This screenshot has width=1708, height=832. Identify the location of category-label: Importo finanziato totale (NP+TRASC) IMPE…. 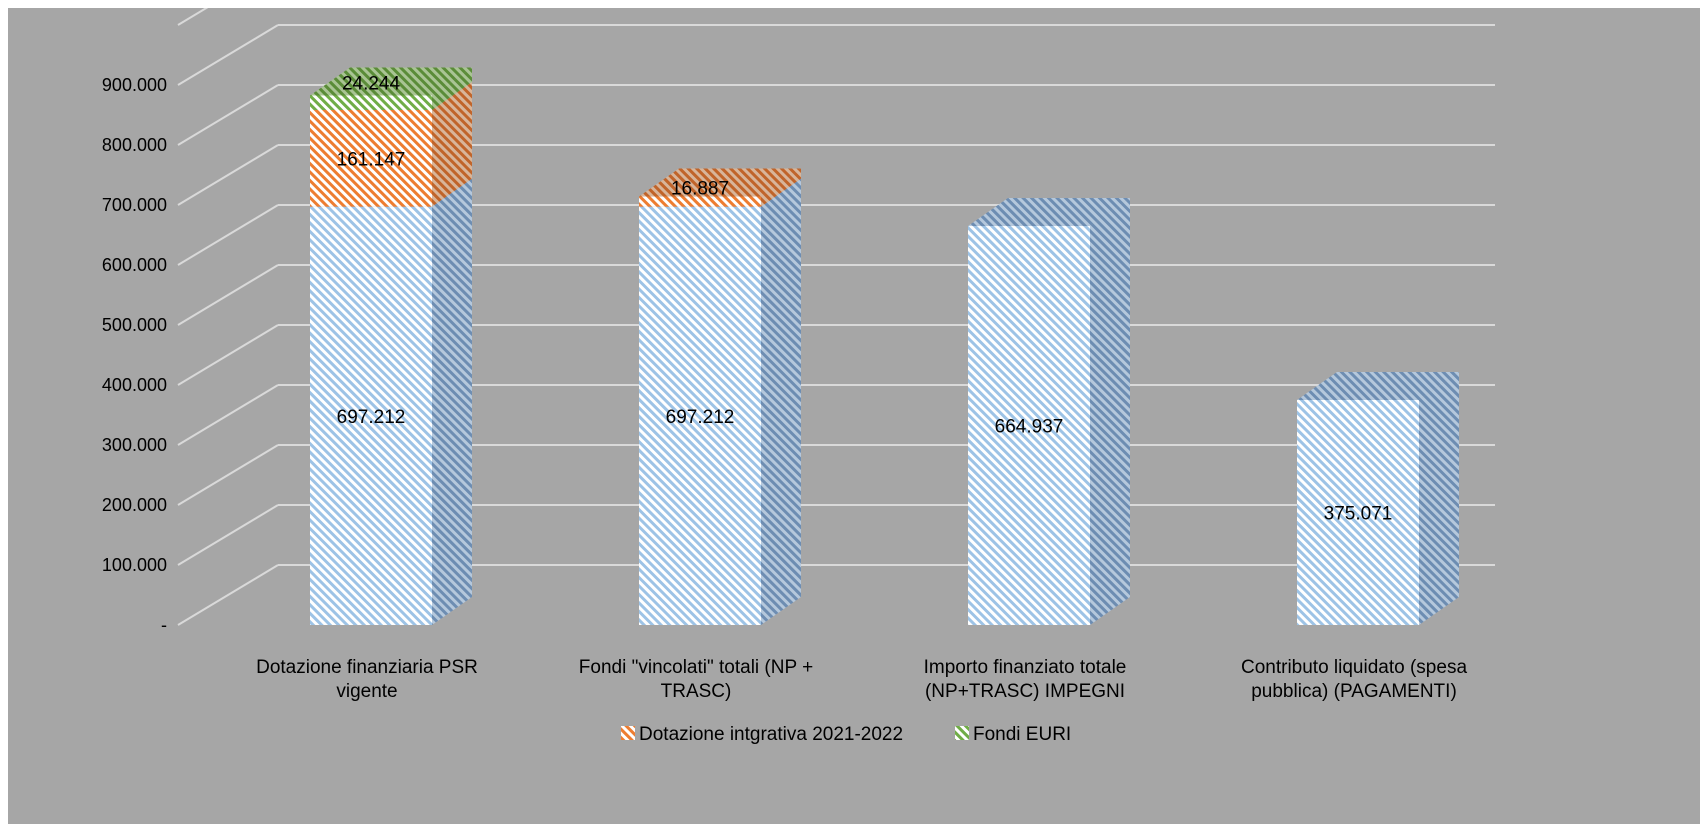
(1025, 679).